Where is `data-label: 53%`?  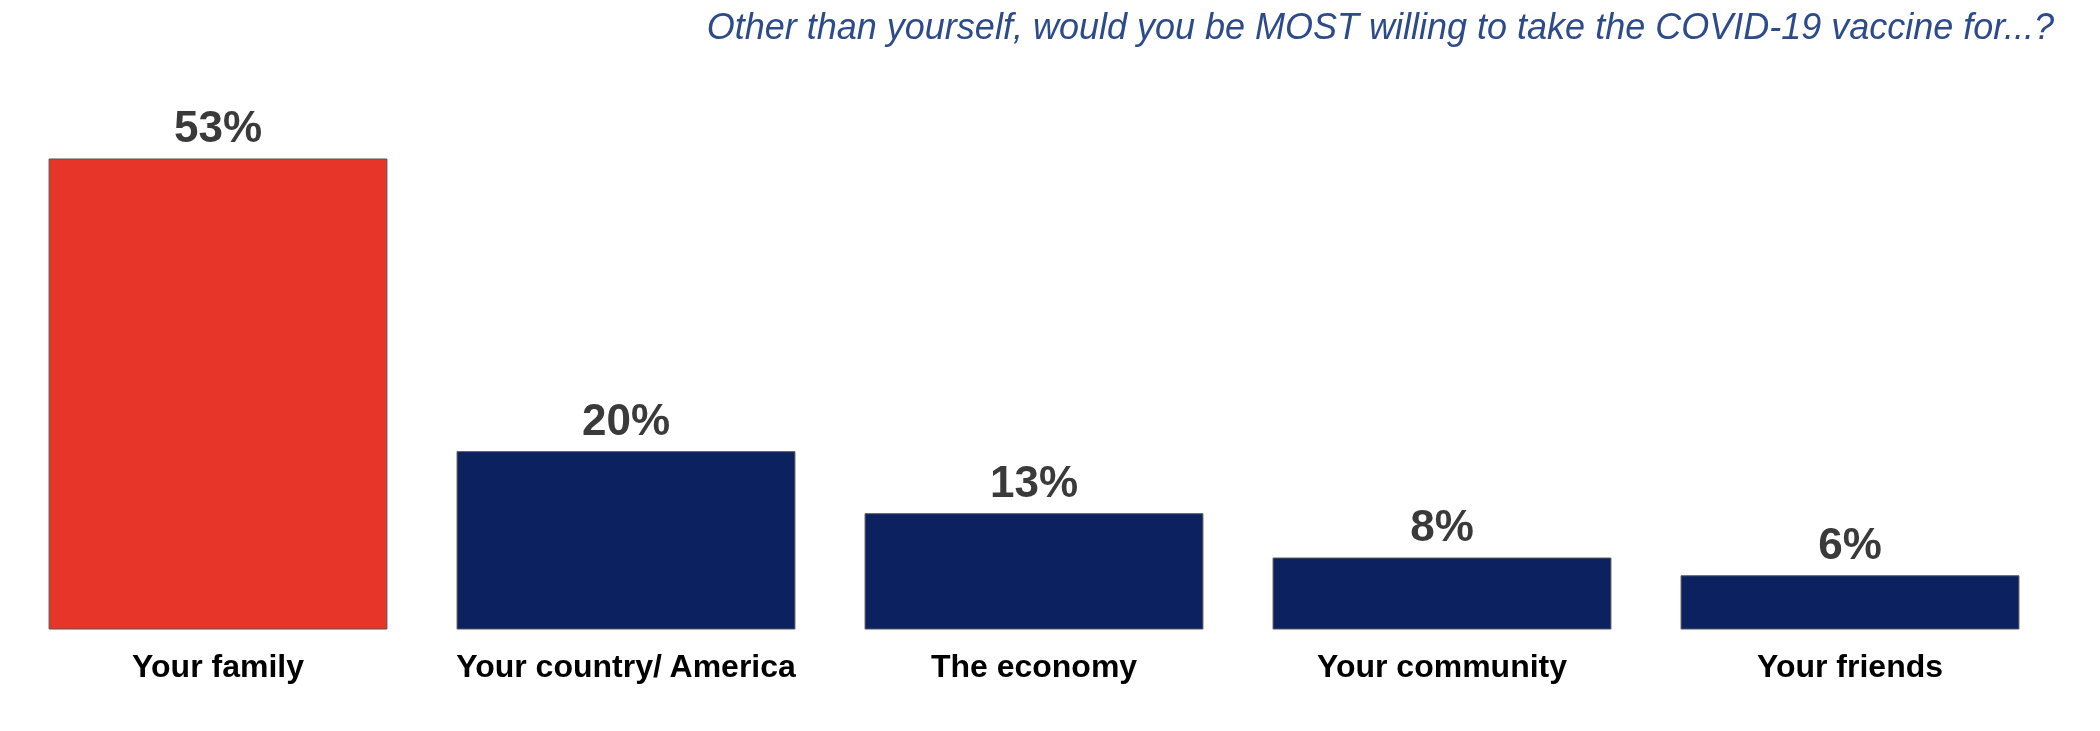
data-label: 53% is located at coordinates (218, 126).